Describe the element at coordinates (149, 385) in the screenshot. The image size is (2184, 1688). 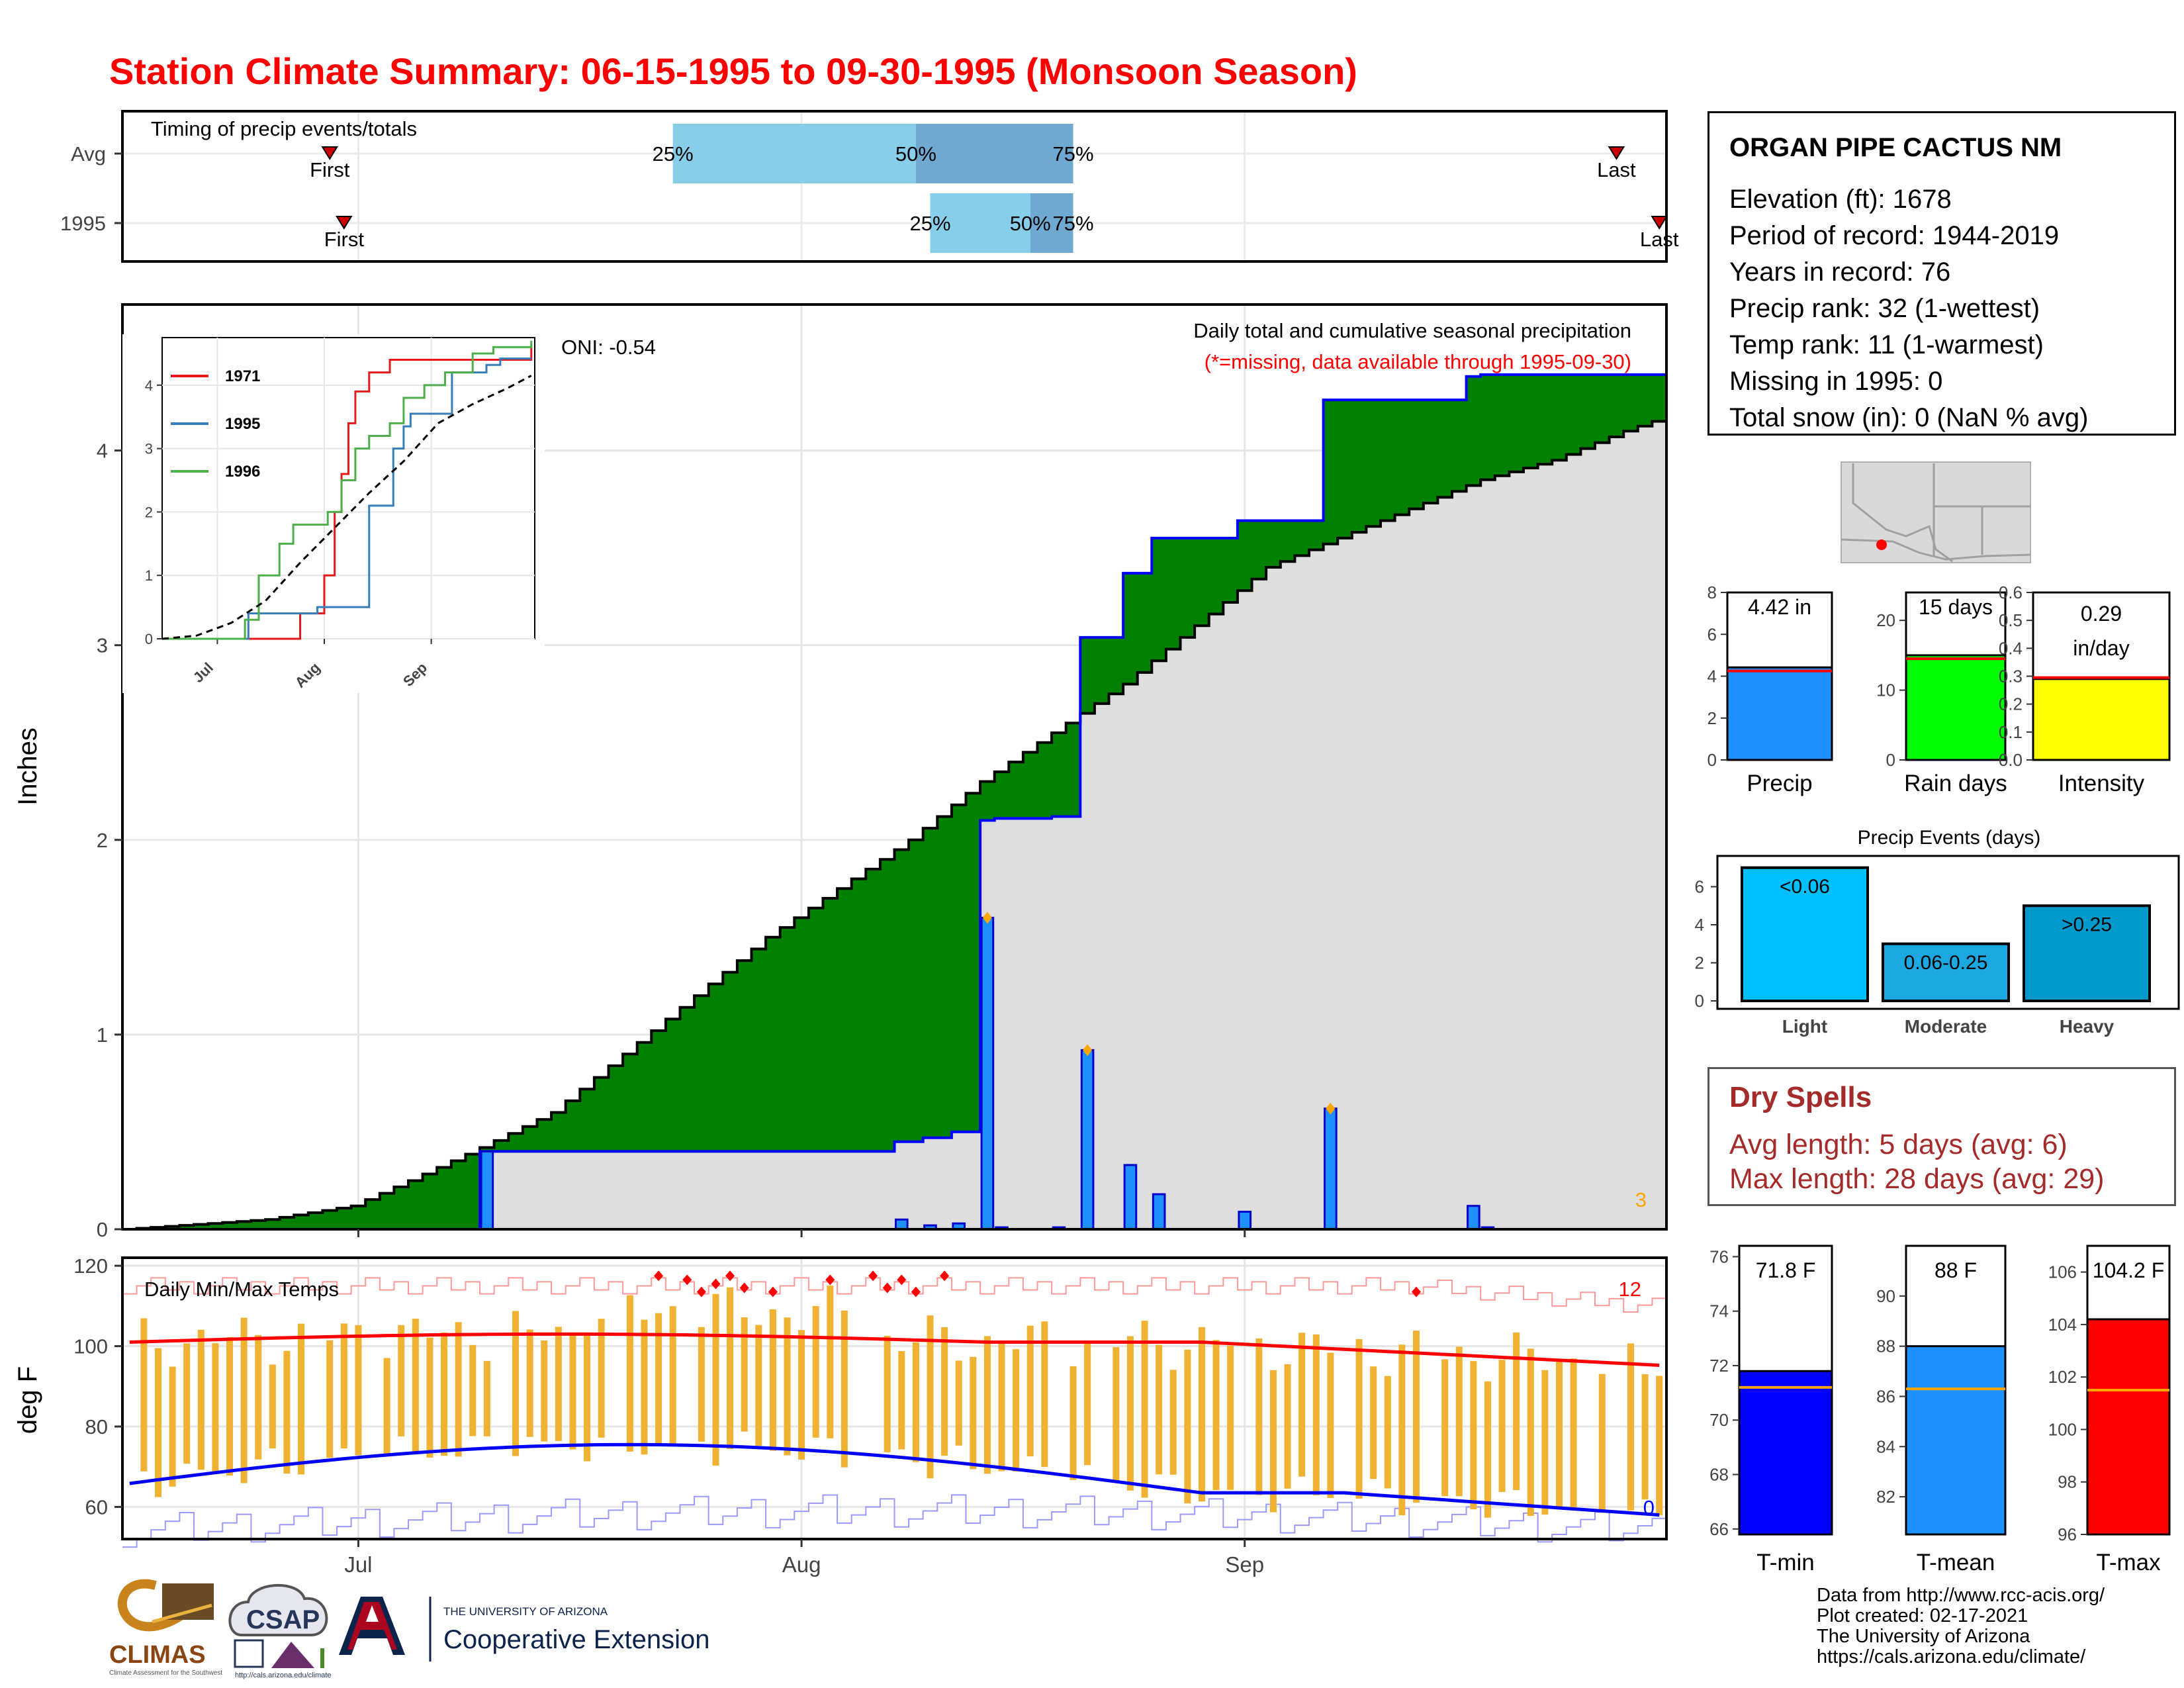
I see `inset-ytick-label: 4` at that location.